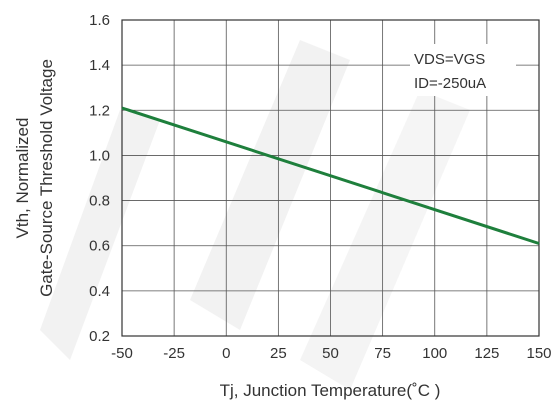 This screenshot has width=556, height=406. What do you see at coordinates (382, 353) in the screenshot?
I see `x-tick-label: 75` at bounding box center [382, 353].